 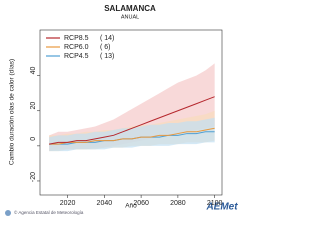 I want to click on x-tick-label: 2040, so click(x=105, y=203).